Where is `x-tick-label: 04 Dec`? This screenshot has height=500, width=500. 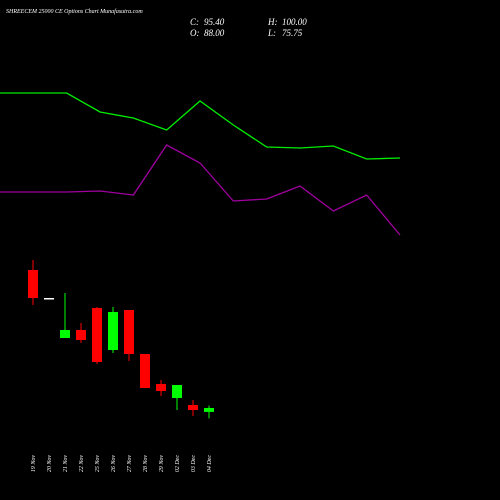 x-tick-label: 04 Dec is located at coordinates (209, 463).